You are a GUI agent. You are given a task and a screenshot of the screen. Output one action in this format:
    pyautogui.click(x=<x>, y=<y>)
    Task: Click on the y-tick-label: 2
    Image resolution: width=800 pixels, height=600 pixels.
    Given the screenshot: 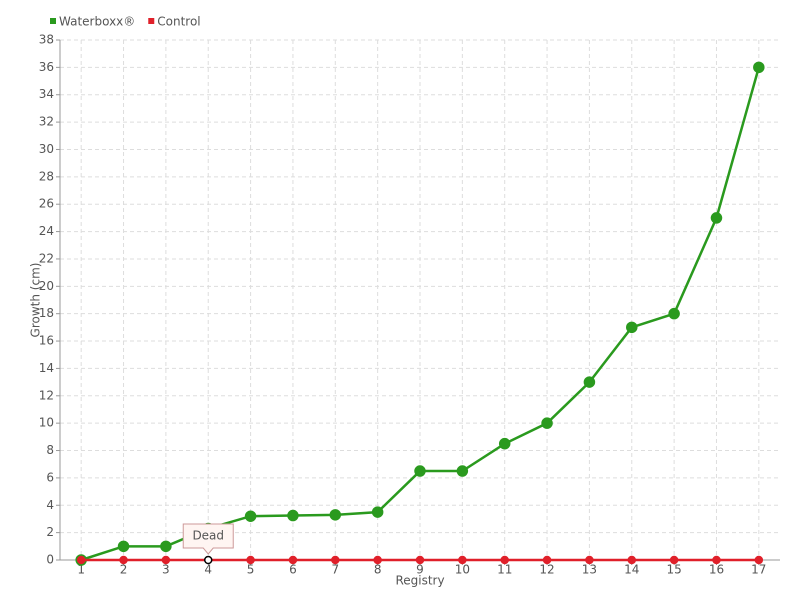 What is the action you would take?
    pyautogui.click(x=50, y=532)
    